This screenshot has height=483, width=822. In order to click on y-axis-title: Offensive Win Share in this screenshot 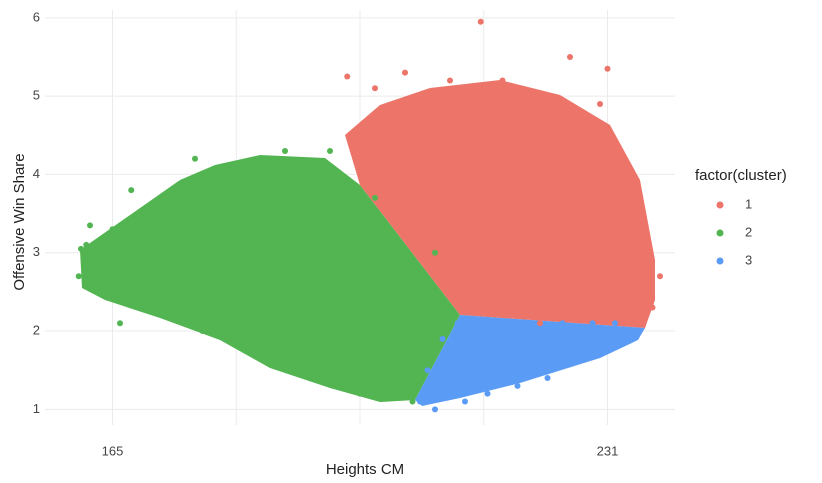, I will do `click(19, 221)`.